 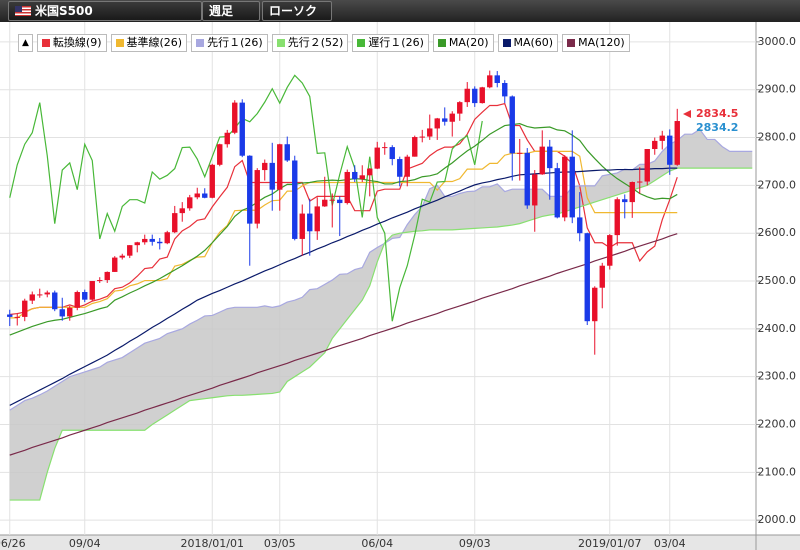 I want to click on y-tick-label: 2500.0, so click(x=777, y=280).